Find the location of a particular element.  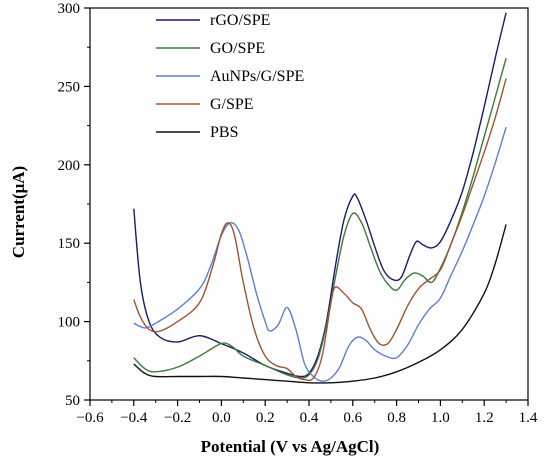

x-tick-label: 1.2 is located at coordinates (484, 418).